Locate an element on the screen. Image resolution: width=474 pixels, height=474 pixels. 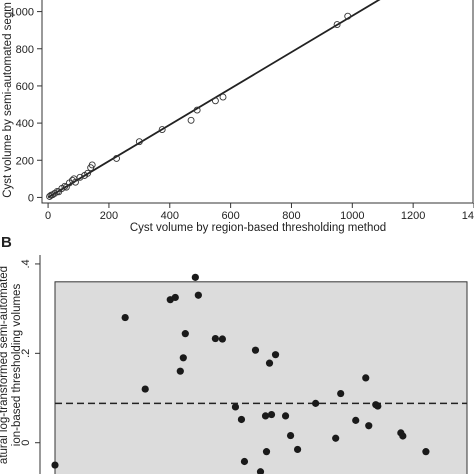
panel-a-x-axis: 0 200 400 600 800 1000 1200 1400 is located at coordinates (259, 212).